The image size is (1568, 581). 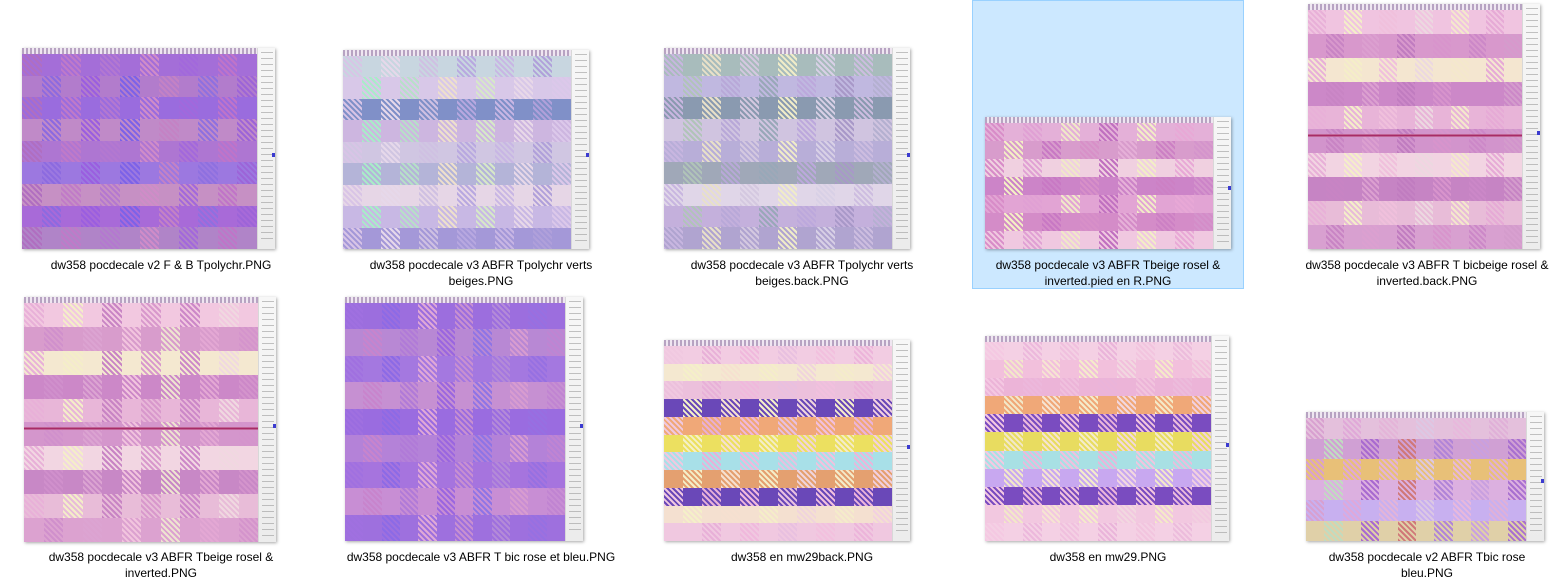 I want to click on file-item: dw358 en mw29.PNG, so click(x=1108, y=436).